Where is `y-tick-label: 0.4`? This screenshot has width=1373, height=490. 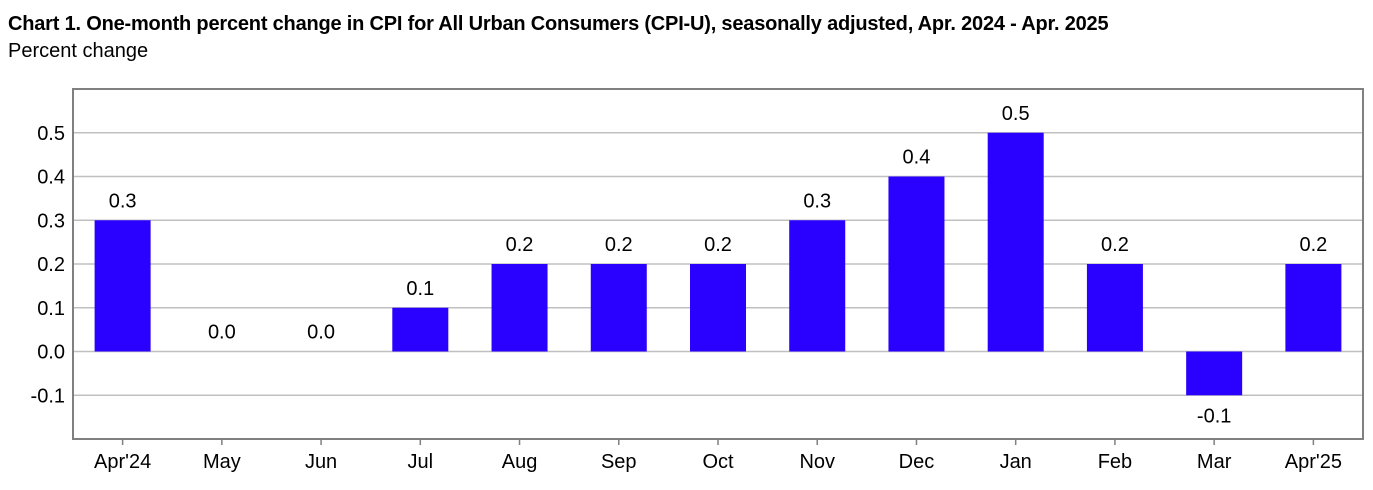 y-tick-label: 0.4 is located at coordinates (51, 178).